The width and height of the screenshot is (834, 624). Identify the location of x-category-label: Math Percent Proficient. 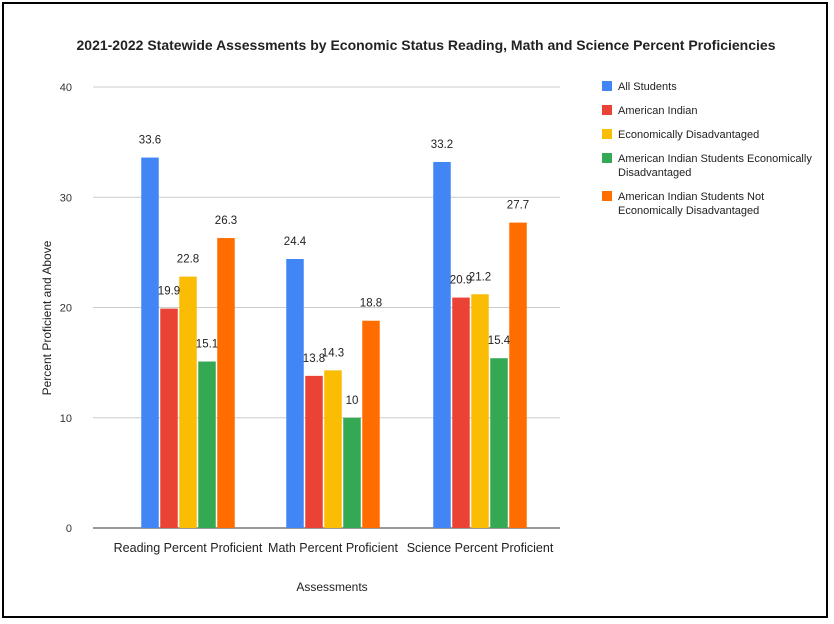
(333, 548).